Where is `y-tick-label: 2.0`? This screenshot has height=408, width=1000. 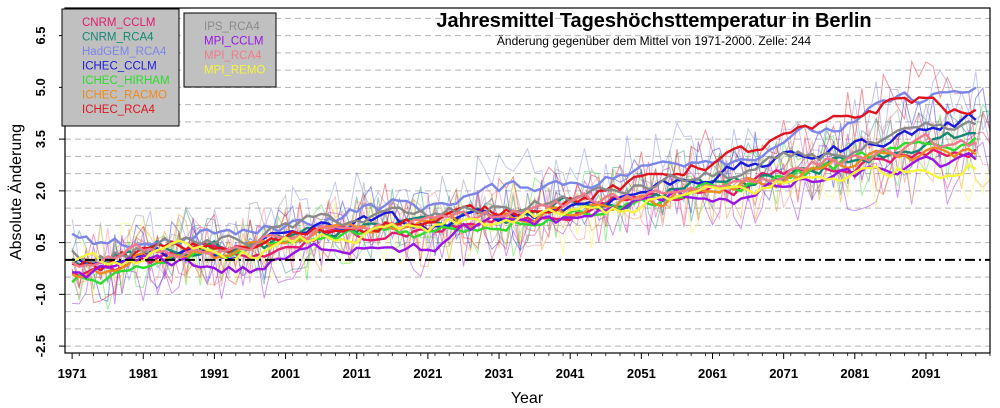
y-tick-label: 2.0 is located at coordinates (40, 191).